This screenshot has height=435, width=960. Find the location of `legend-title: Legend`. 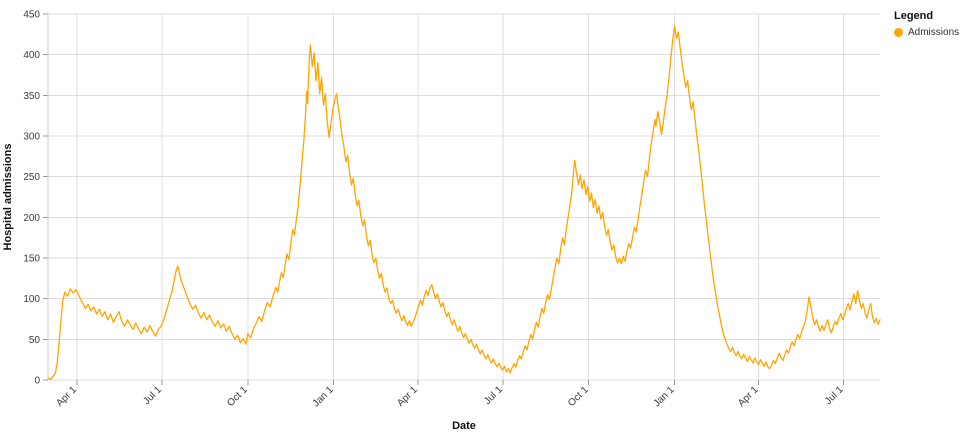

legend-title: Legend is located at coordinates (914, 16).